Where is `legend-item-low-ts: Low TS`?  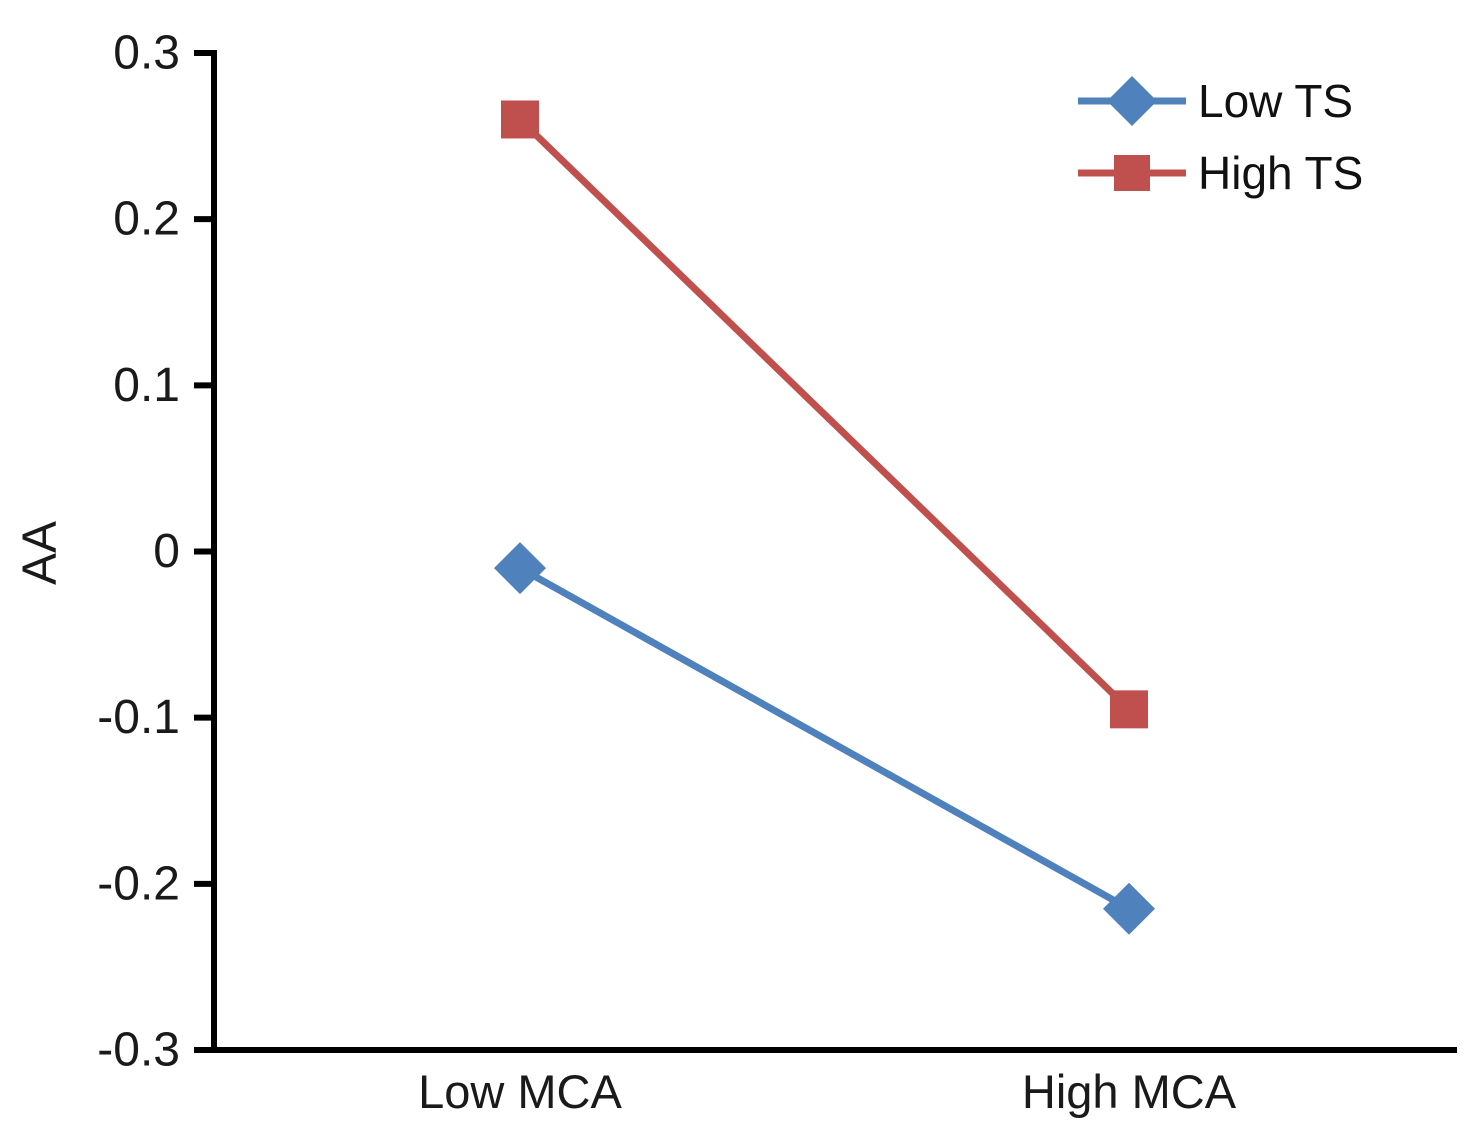 legend-item-low-ts: Low TS is located at coordinates (1219, 101).